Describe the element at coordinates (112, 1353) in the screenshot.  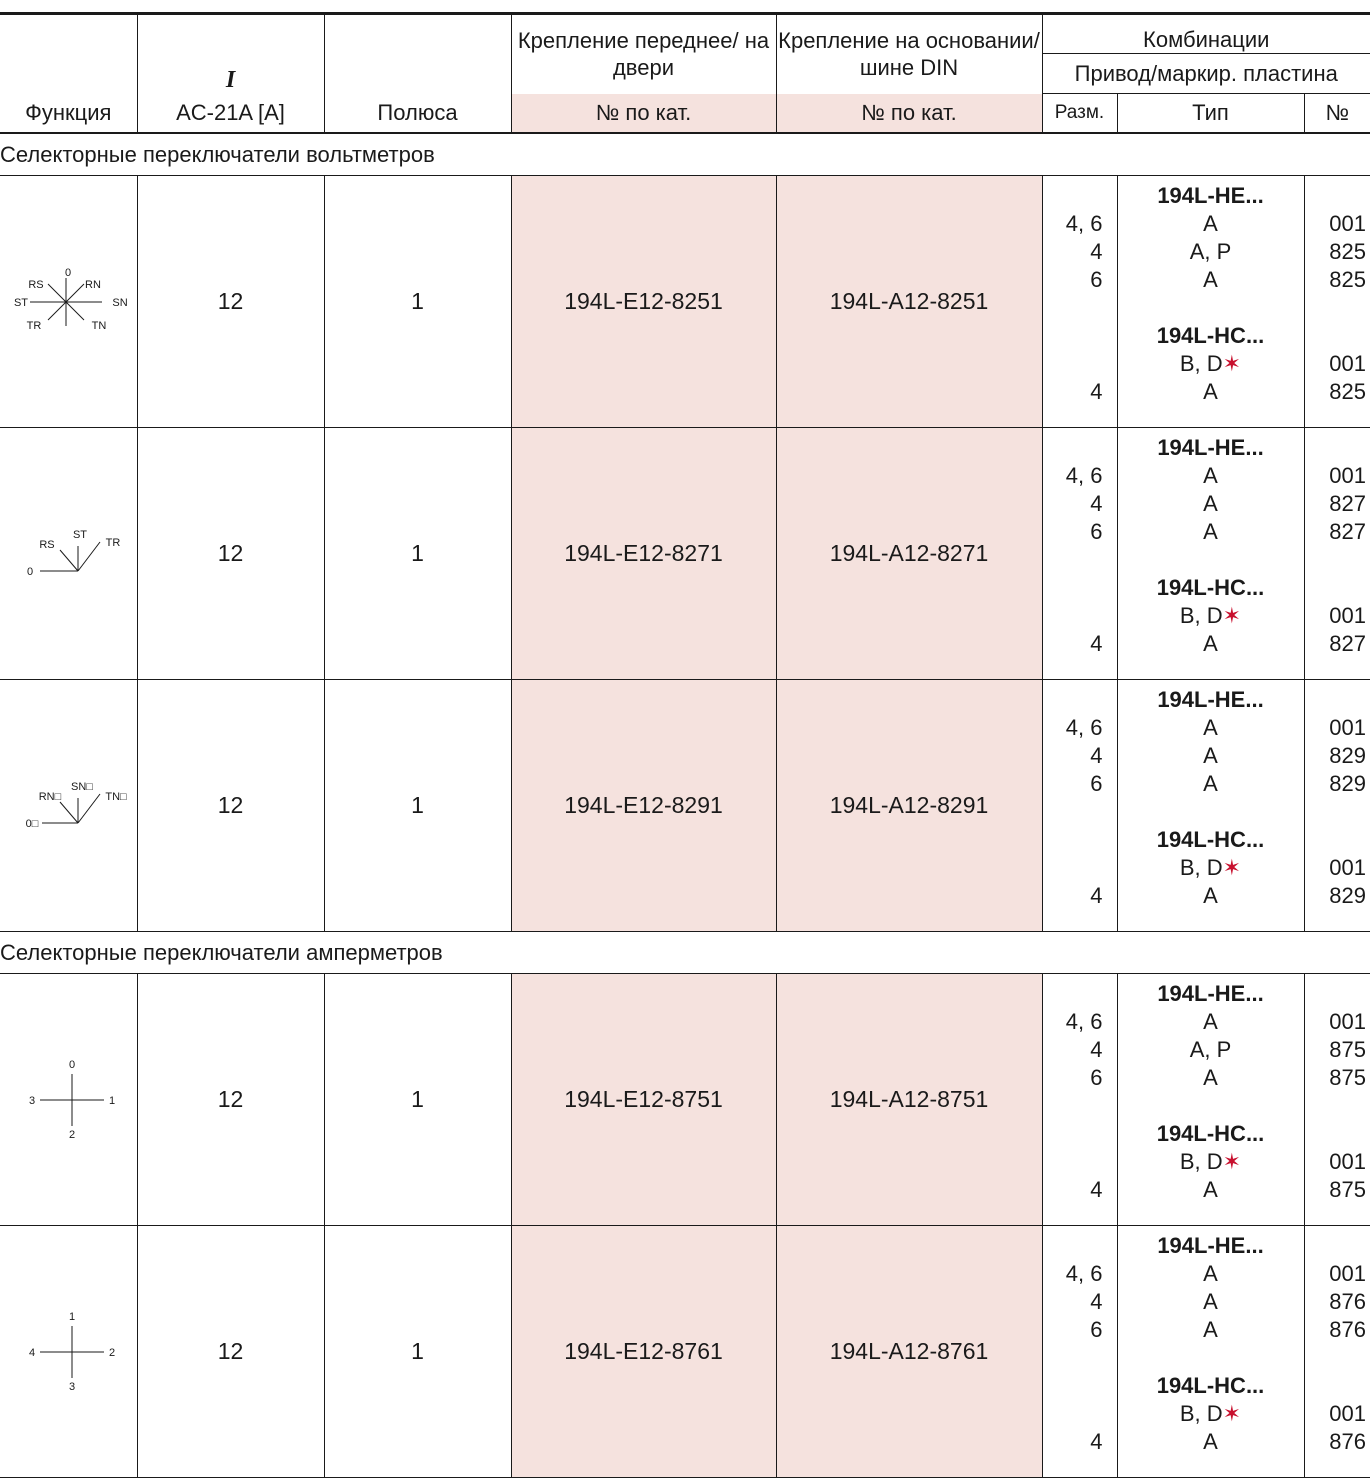
I see `diagram-label: 2` at that location.